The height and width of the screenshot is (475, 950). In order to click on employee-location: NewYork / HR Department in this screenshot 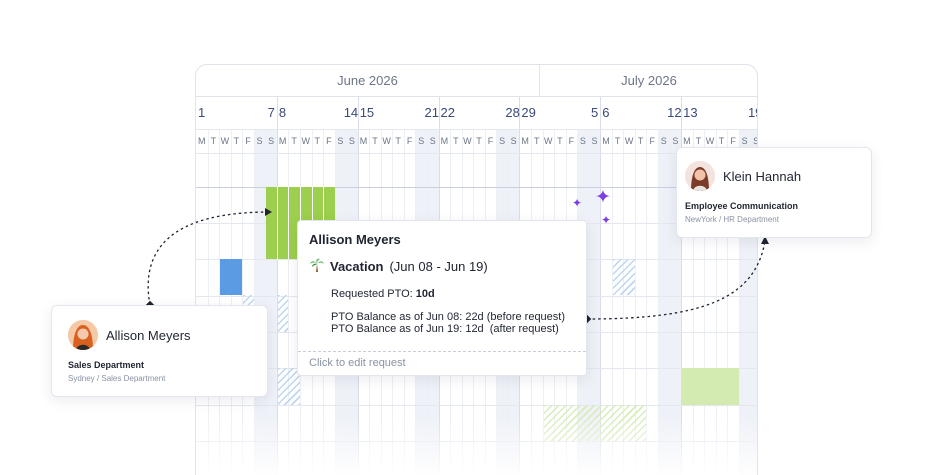, I will do `click(732, 219)`.